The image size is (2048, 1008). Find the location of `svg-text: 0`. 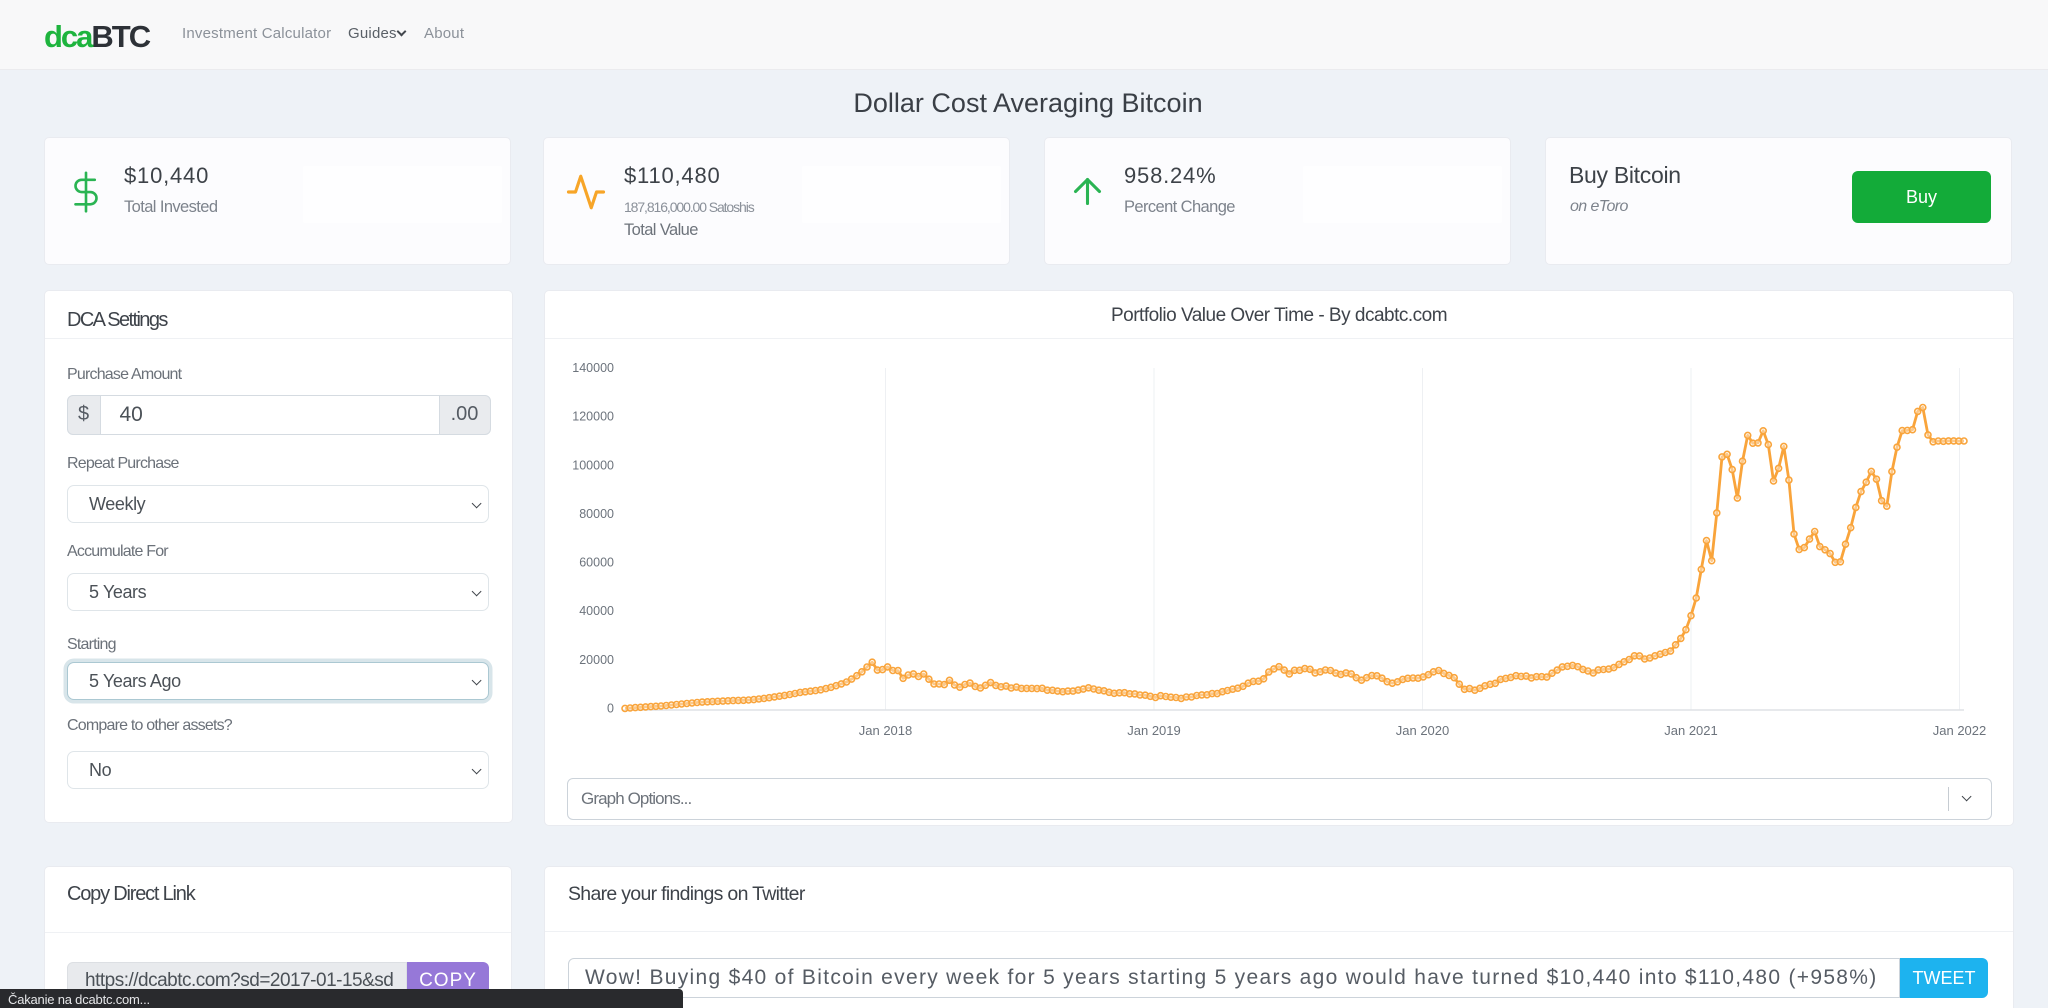

svg-text: 0 is located at coordinates (610, 709).